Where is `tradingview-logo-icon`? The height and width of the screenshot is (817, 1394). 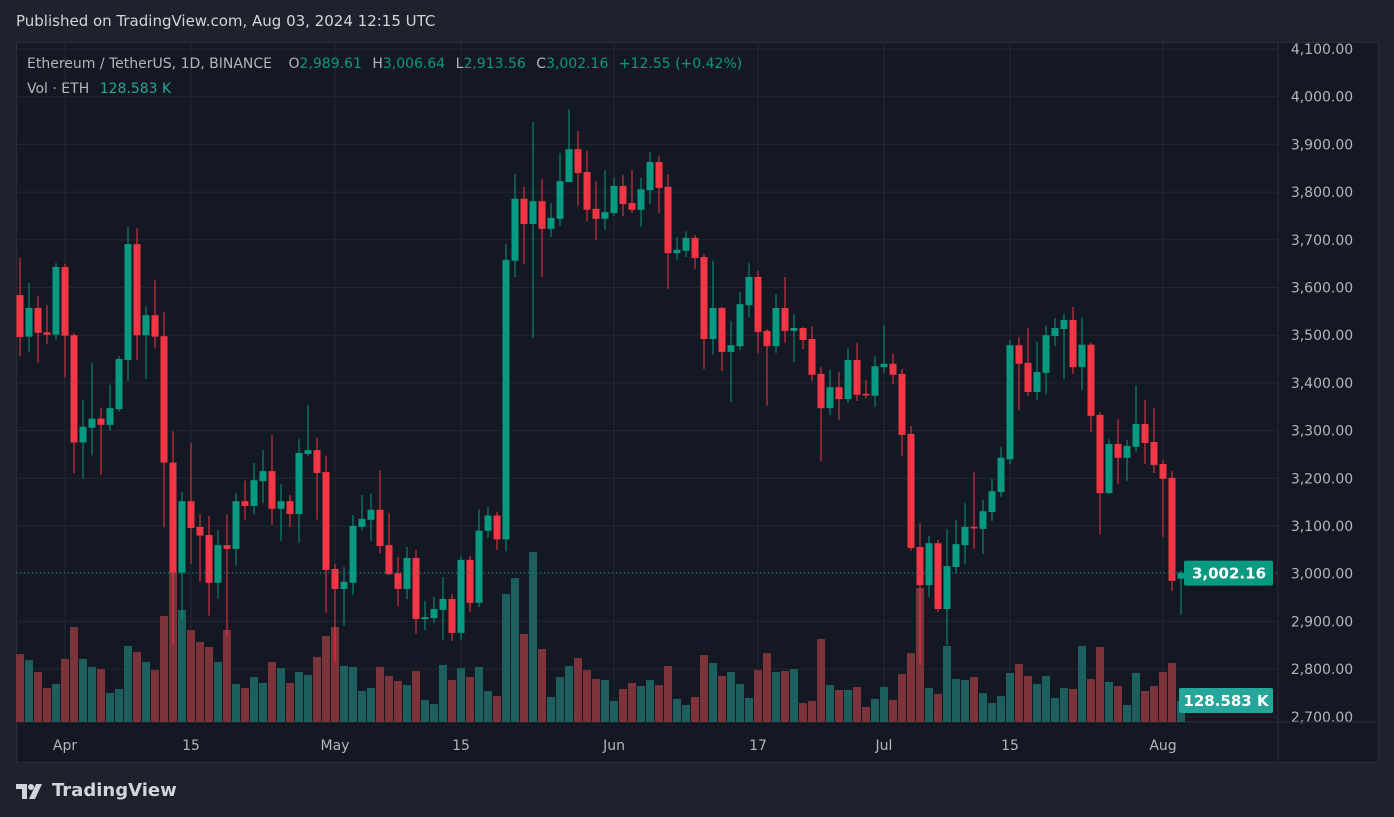 tradingview-logo-icon is located at coordinates (29, 791).